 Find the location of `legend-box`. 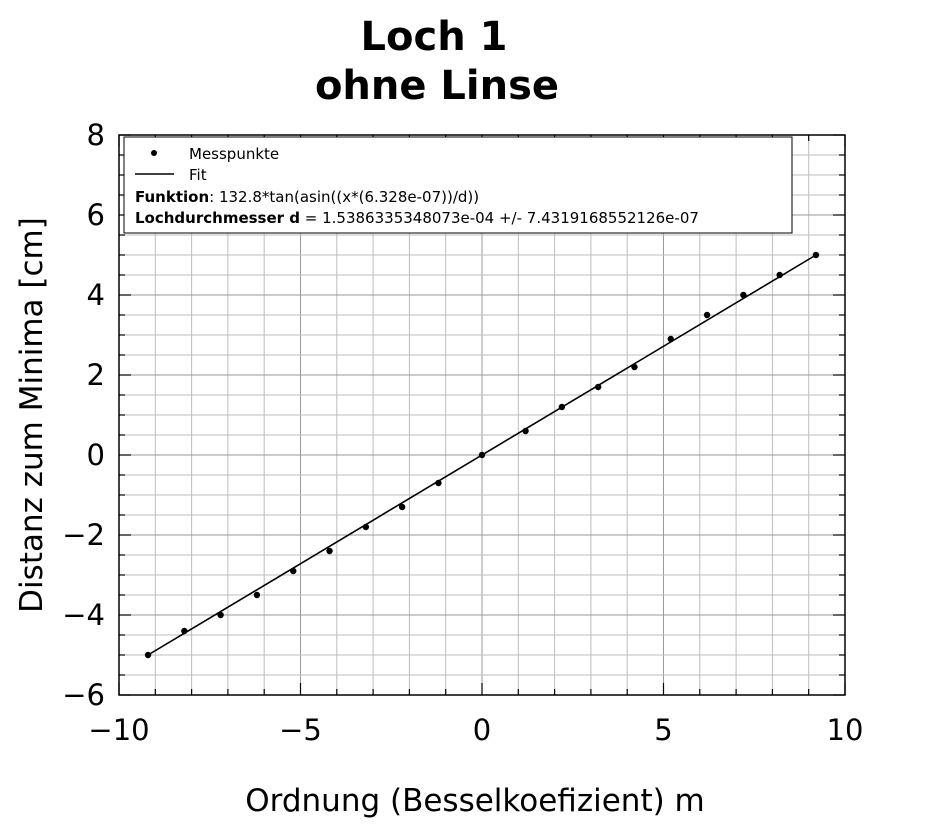

legend-box is located at coordinates (458, 185).